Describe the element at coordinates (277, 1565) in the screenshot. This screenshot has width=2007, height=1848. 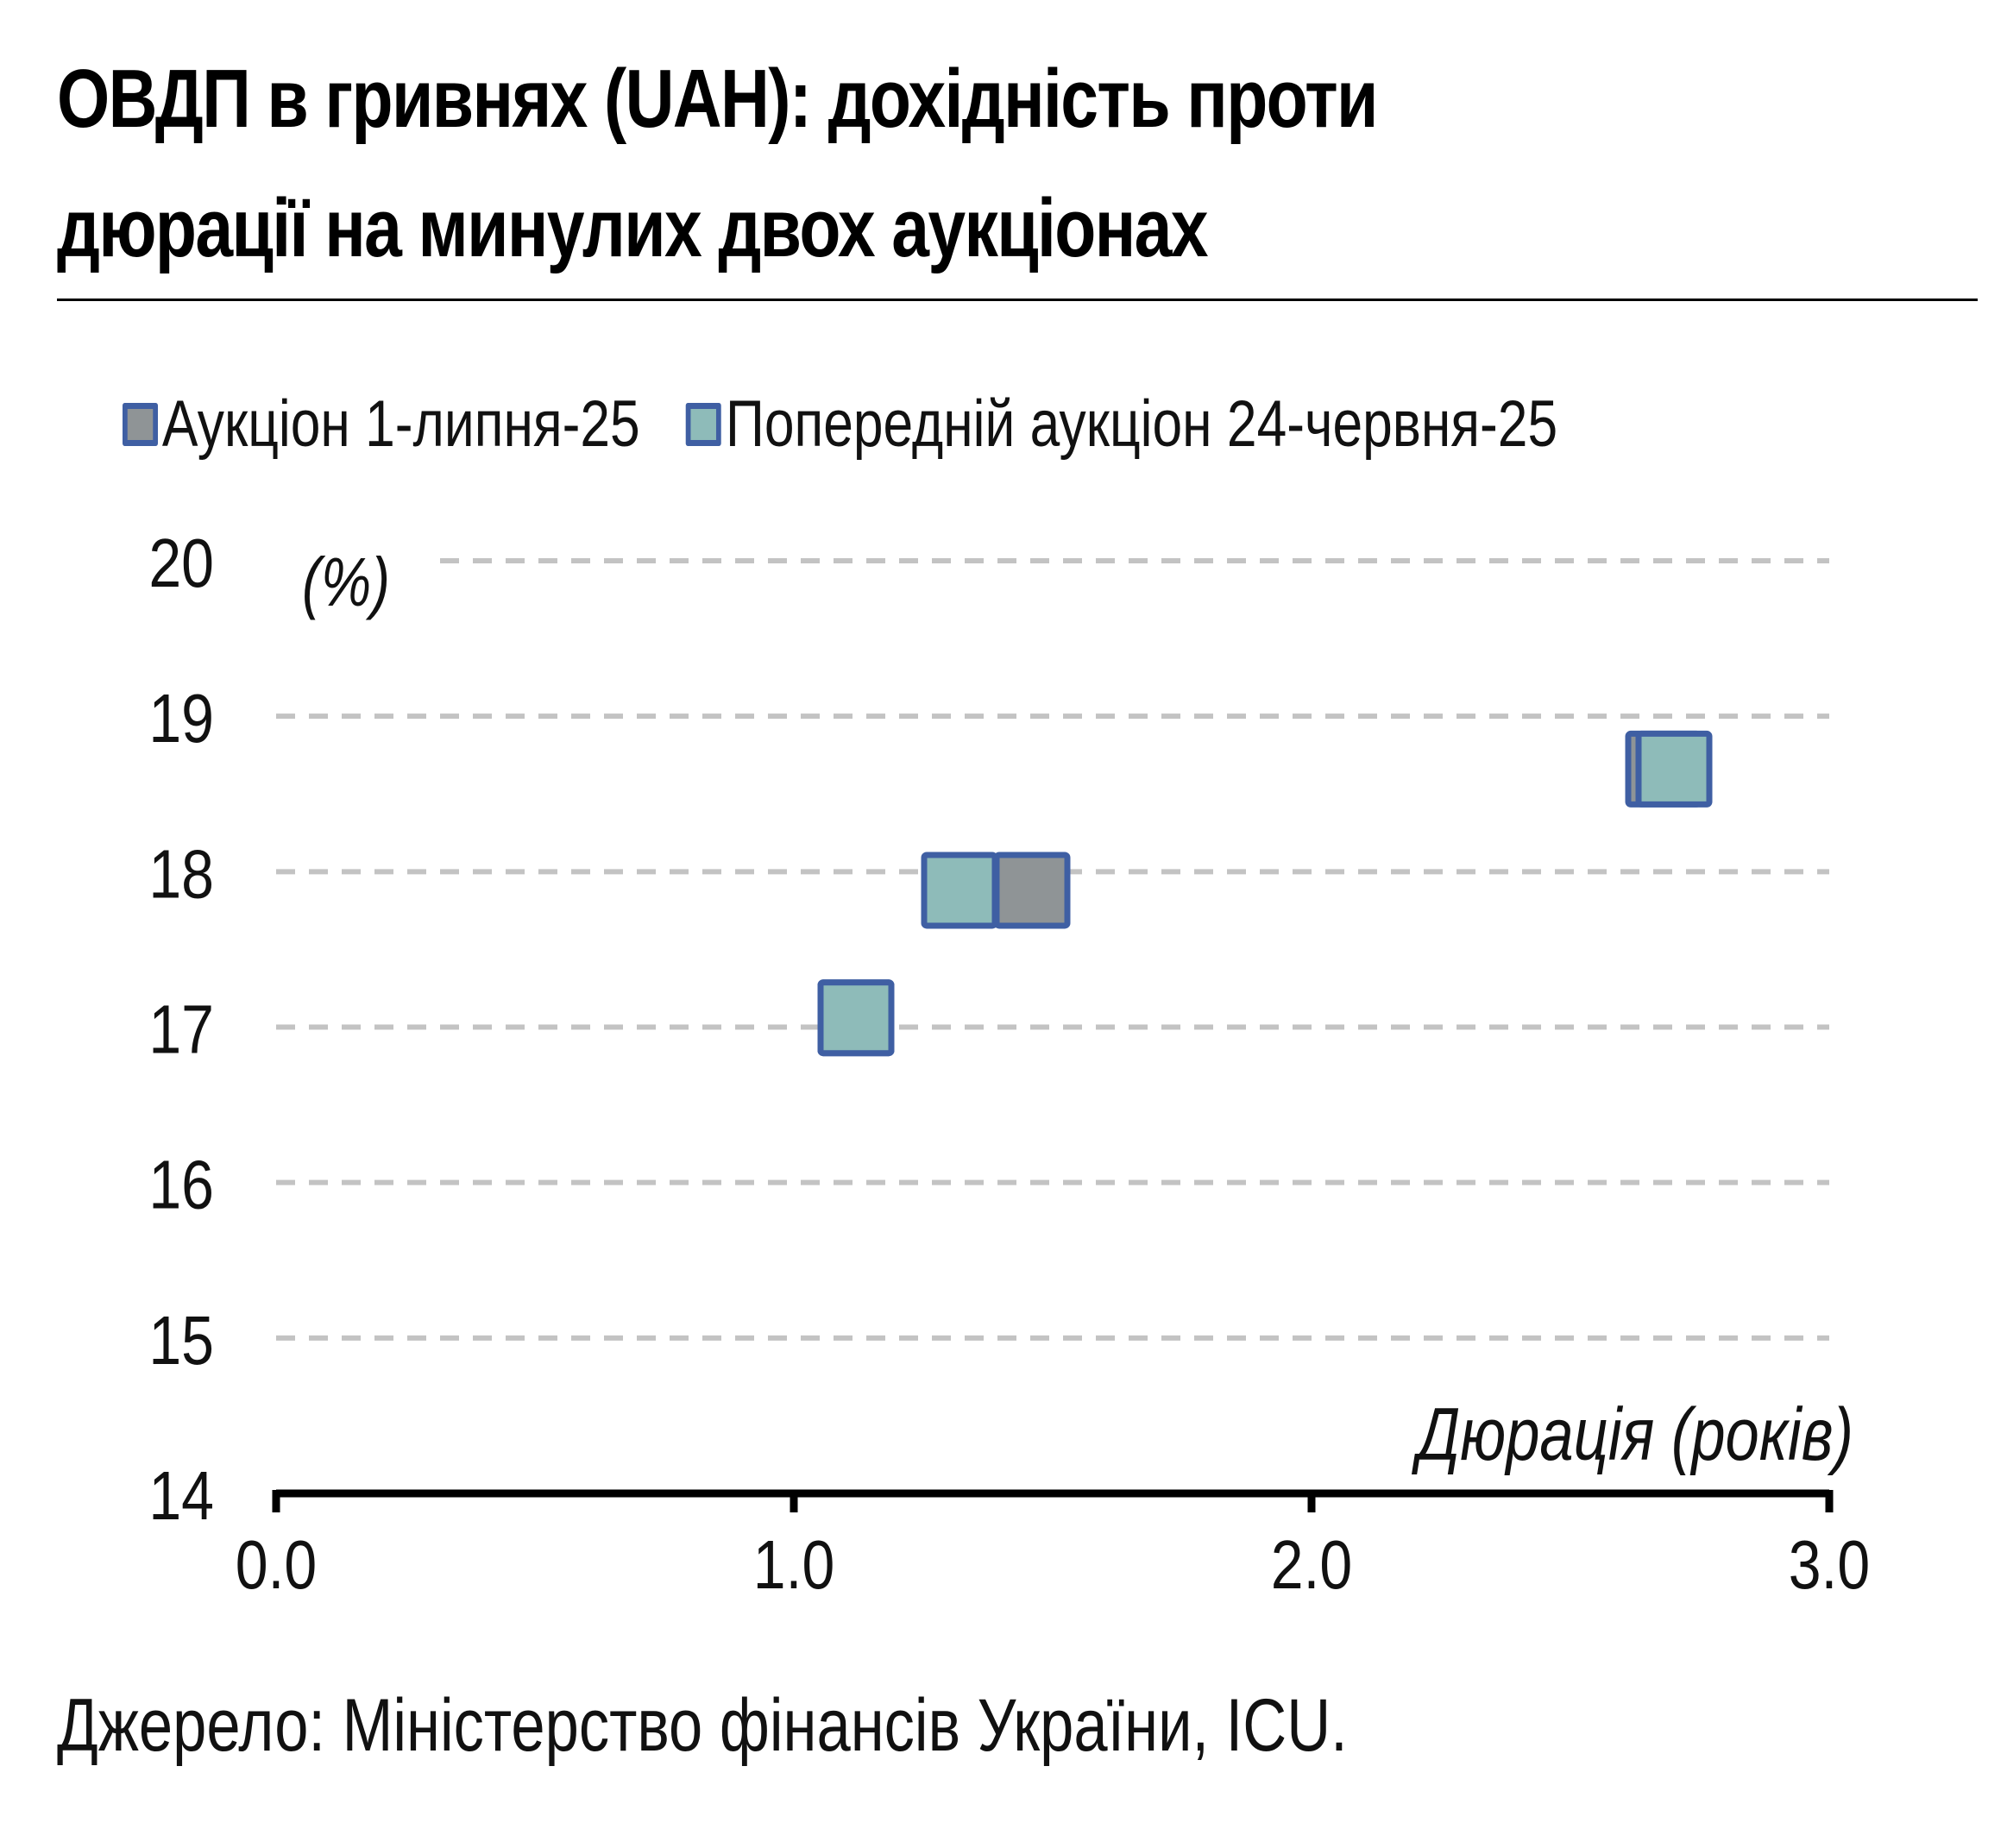
I see `x-tick-label: 0.0` at that location.